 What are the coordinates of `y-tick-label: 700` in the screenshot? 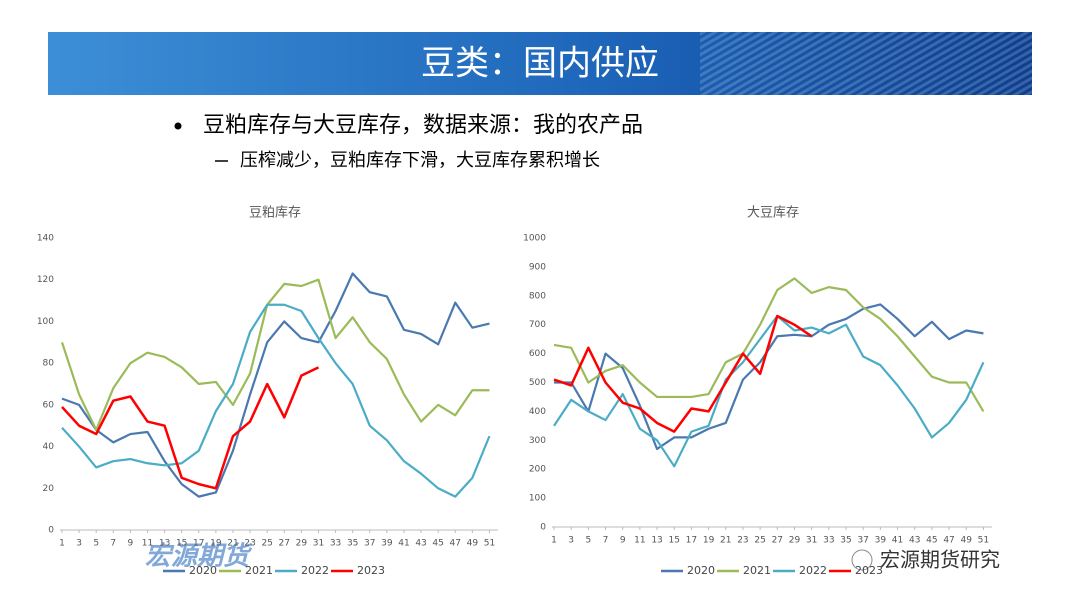 It's located at (537, 325).